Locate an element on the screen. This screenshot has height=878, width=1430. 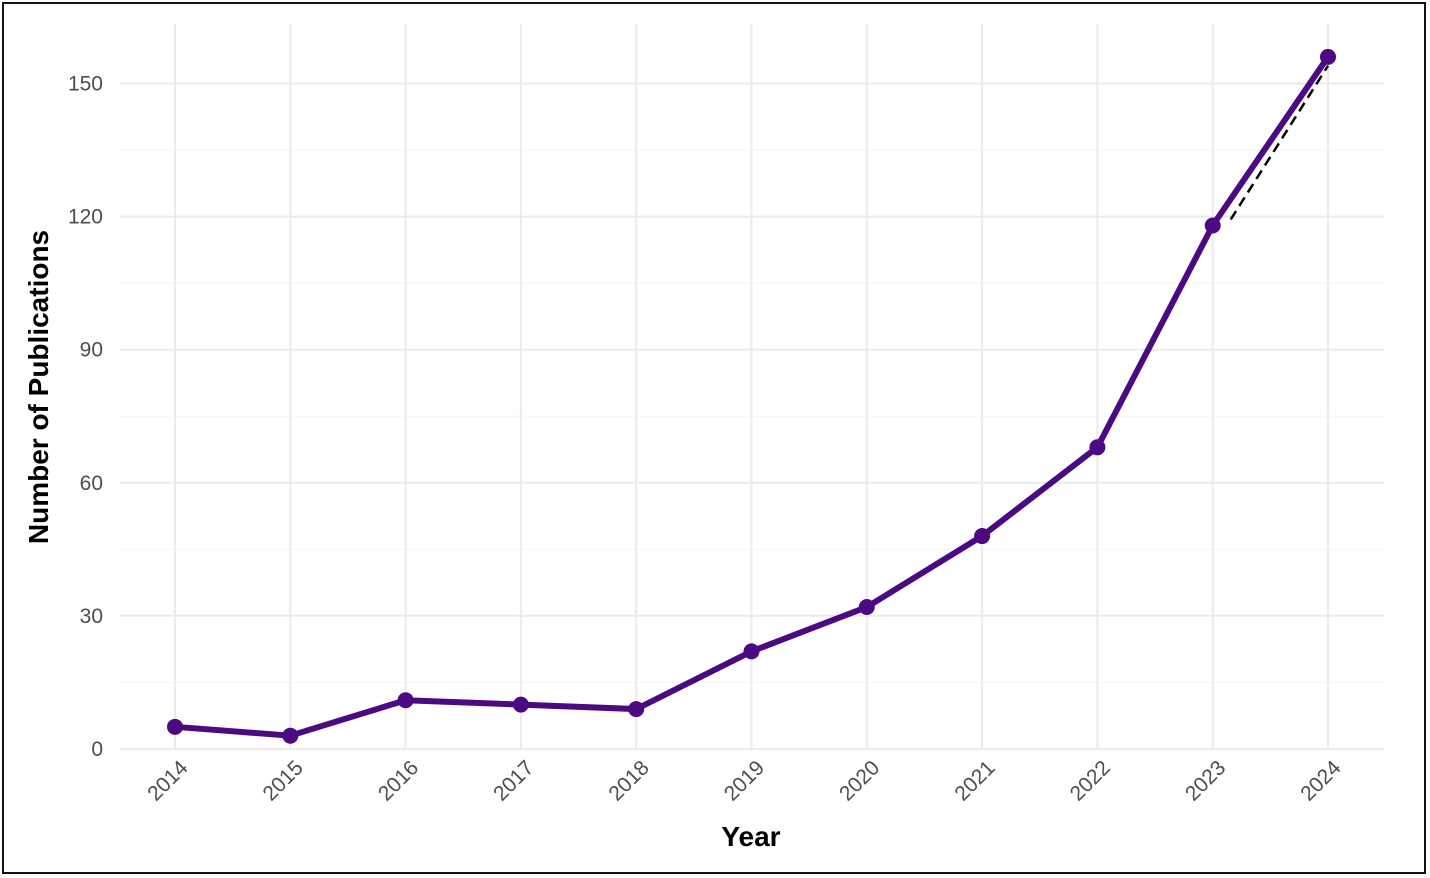
x-tick-label: 2023 is located at coordinates (1205, 780).